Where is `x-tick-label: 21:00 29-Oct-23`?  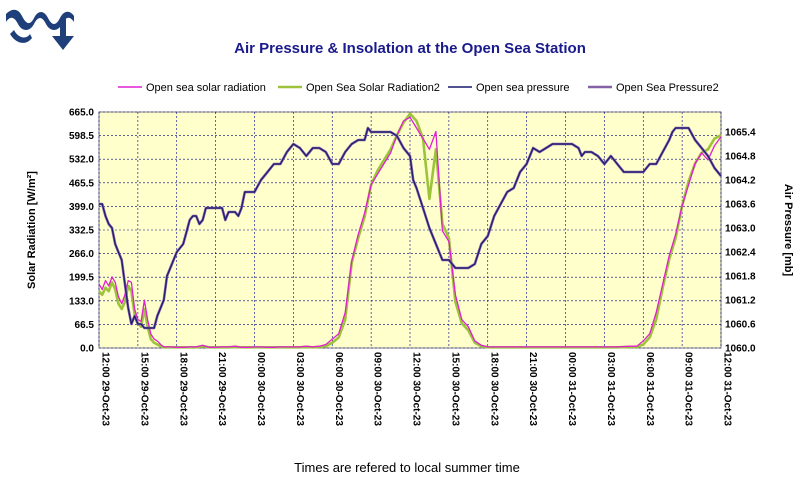 x-tick-label: 21:00 29-Oct-23 is located at coordinates (221, 389).